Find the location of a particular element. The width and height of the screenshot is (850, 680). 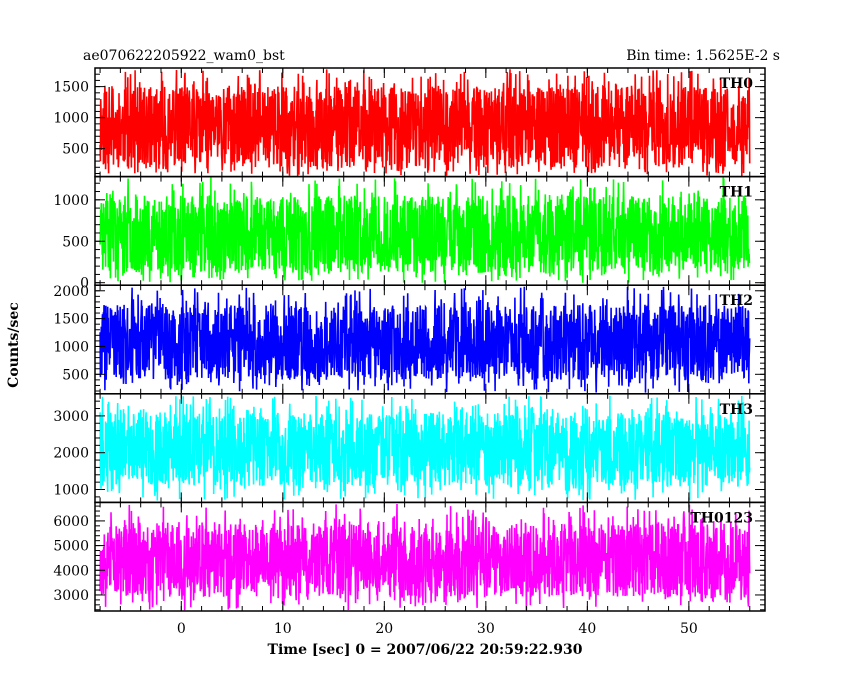

y-tick-label: 6000 is located at coordinates (71, 522).